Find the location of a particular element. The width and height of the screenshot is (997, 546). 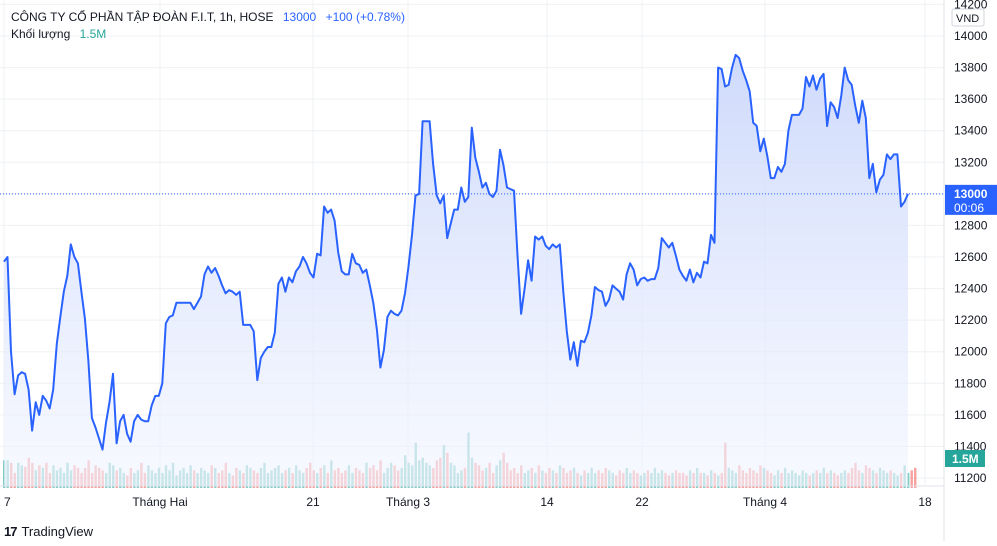

price-tick-label: 12000 is located at coordinates (971, 352).